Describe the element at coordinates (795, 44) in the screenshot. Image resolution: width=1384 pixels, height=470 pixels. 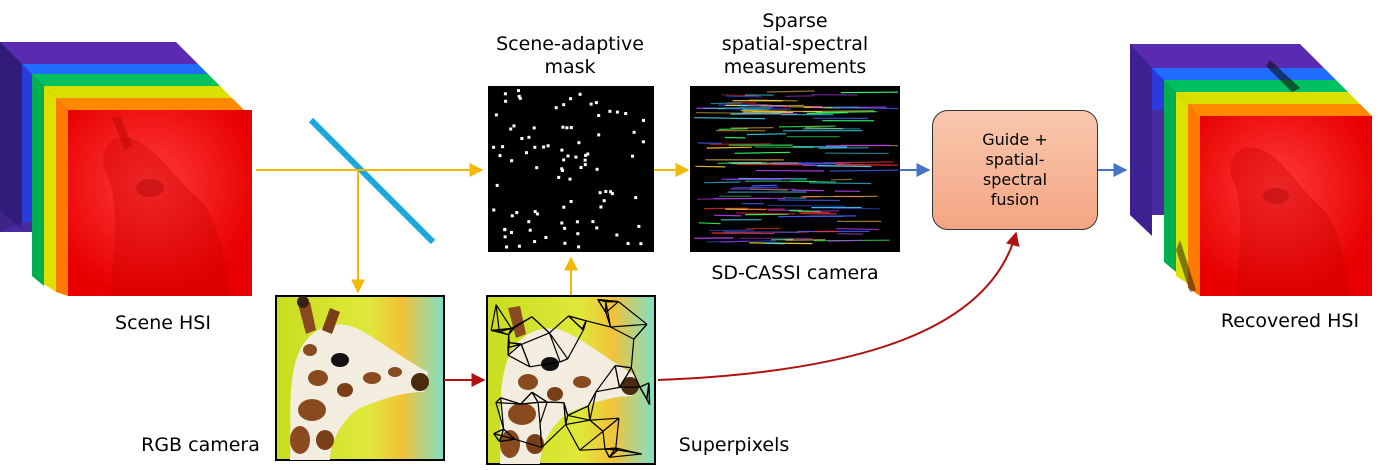
I see `measurements-label-line-2: spatial-spectral` at that location.